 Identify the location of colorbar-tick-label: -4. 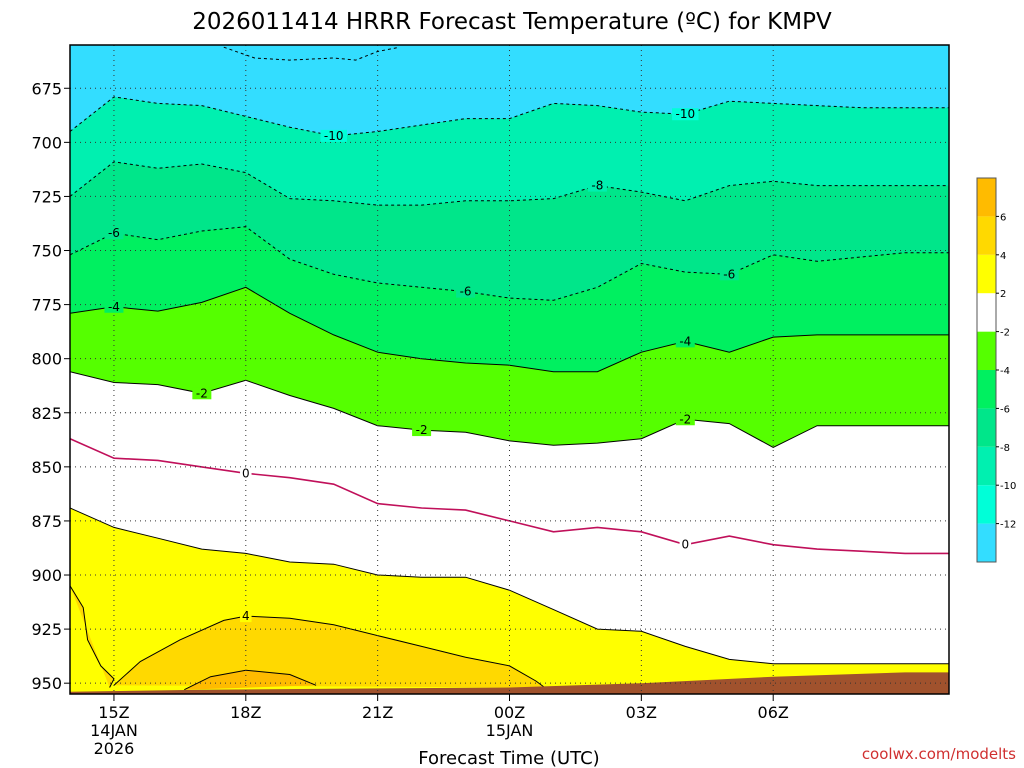
(1005, 371).